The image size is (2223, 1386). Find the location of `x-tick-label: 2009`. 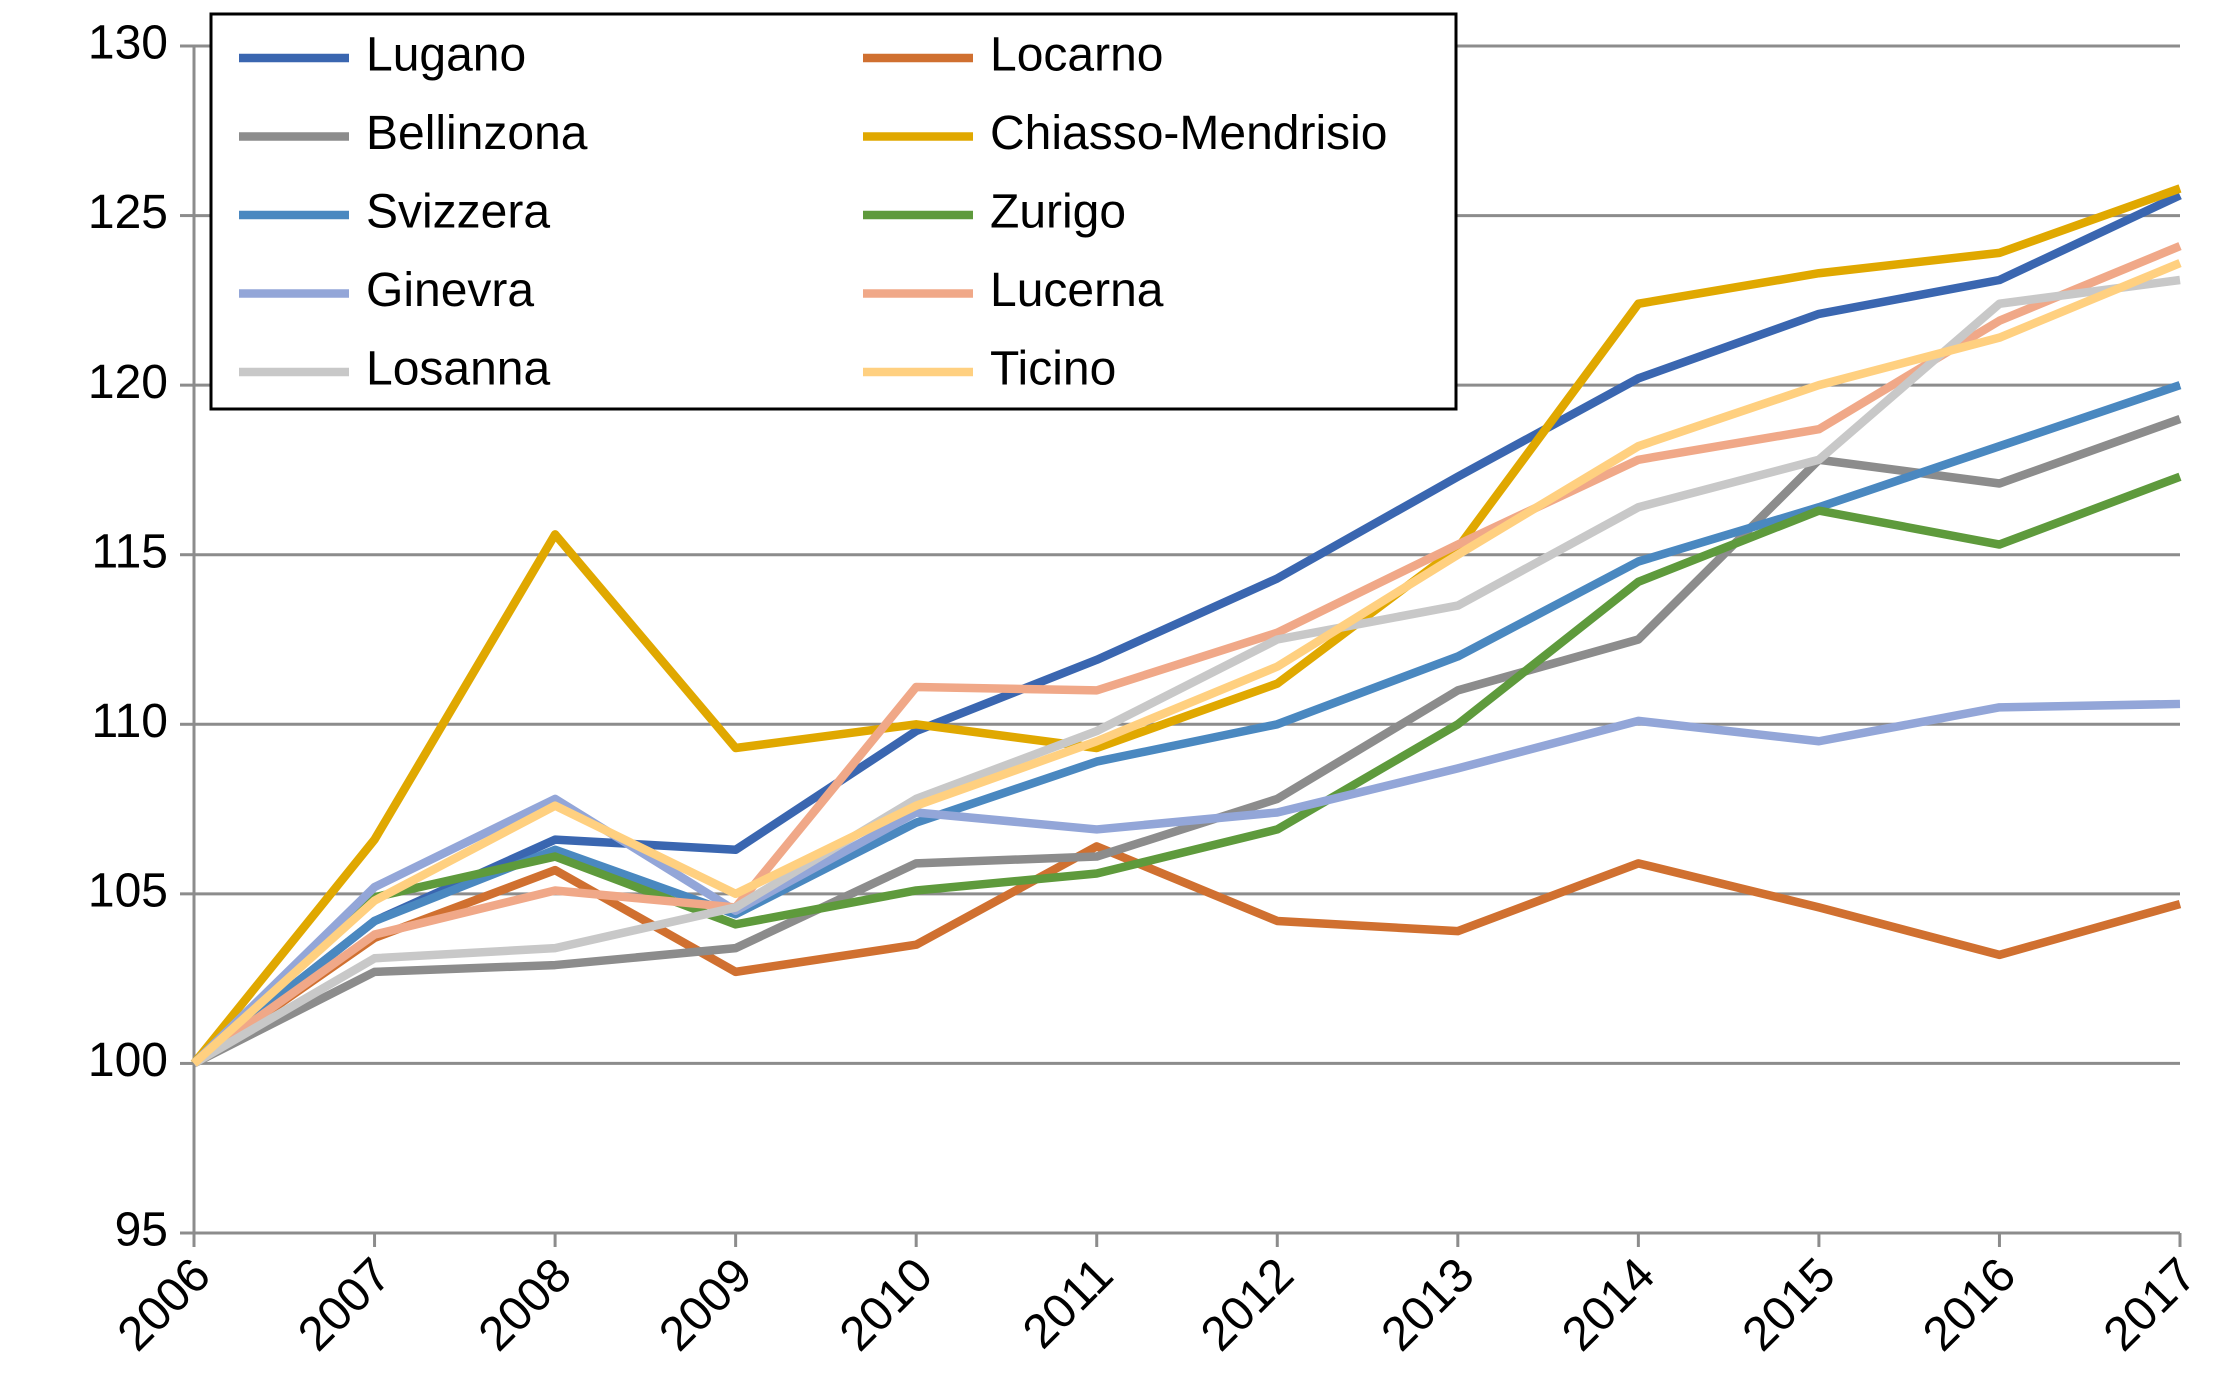

x-tick-label: 2009 is located at coordinates (705, 1304).